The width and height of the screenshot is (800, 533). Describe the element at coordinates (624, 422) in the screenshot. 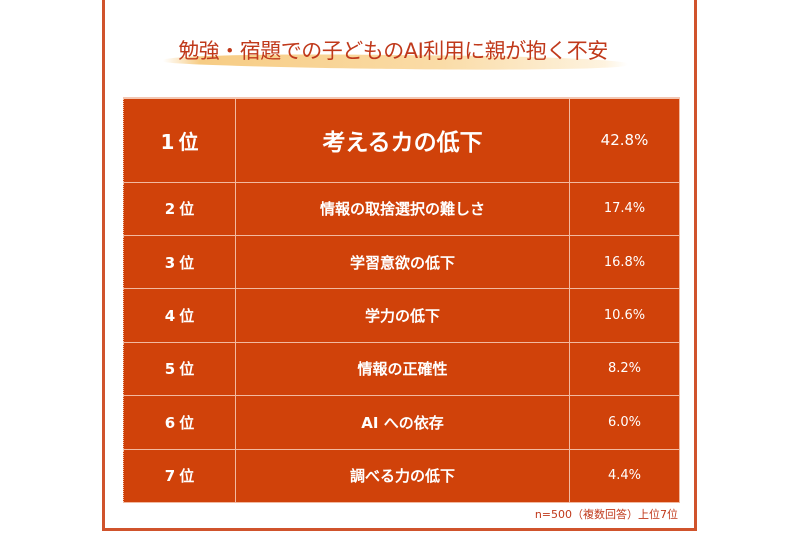

I see `percent-cell: 6.0%` at that location.